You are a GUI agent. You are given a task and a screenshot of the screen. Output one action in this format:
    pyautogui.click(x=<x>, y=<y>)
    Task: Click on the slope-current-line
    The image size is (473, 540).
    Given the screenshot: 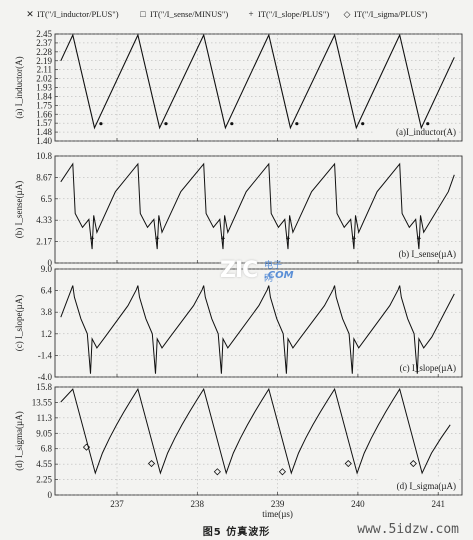 What is the action you would take?
    pyautogui.click(x=257, y=329)
    